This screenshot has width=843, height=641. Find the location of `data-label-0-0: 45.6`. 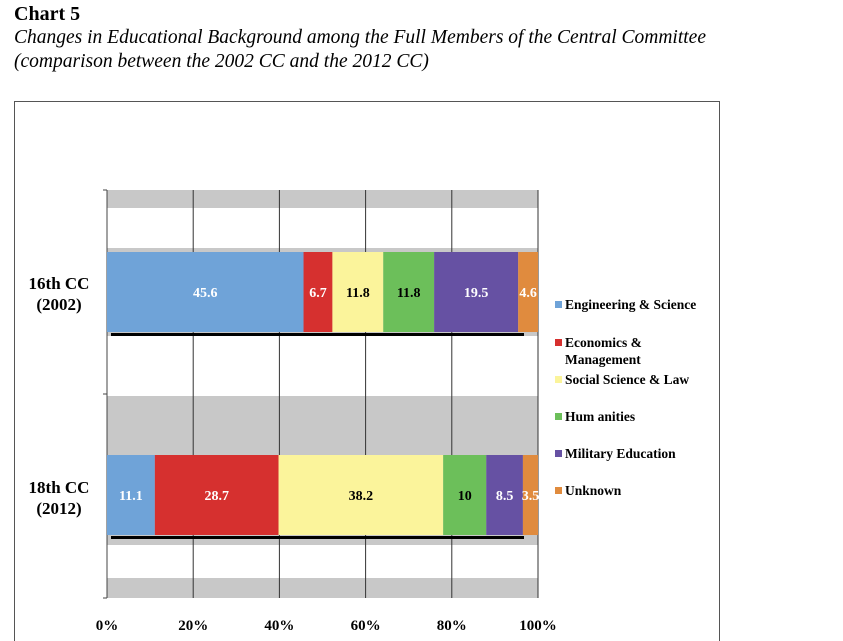

data-label-0-0: 45.6 is located at coordinates (205, 293).